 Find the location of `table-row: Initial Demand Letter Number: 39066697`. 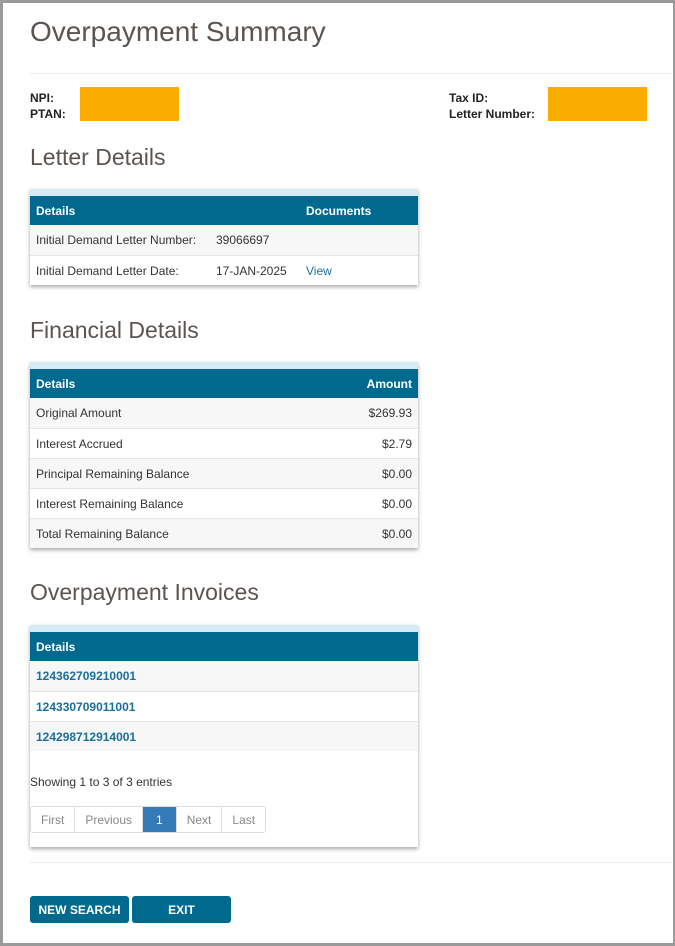

table-row: Initial Demand Letter Number: 39066697 is located at coordinates (224, 240).